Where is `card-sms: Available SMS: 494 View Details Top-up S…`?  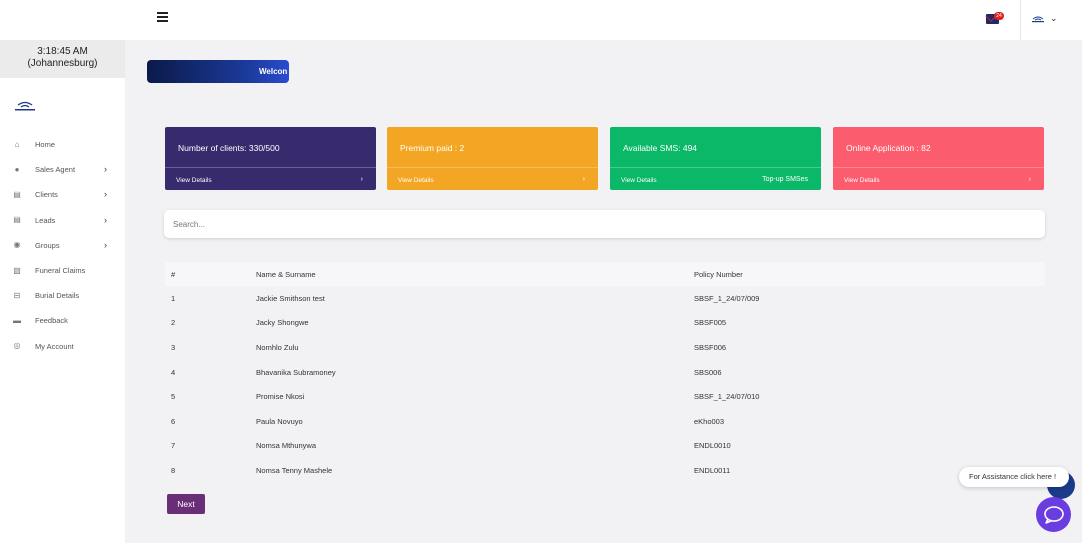 card-sms: Available SMS: 494 View Details Top-up S… is located at coordinates (715, 158).